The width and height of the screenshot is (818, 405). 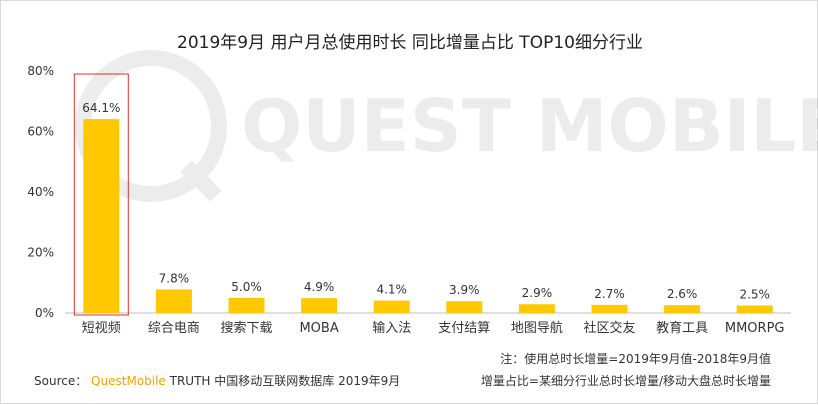 What do you see at coordinates (61, 381) in the screenshot?
I see `source-label: Source：` at bounding box center [61, 381].